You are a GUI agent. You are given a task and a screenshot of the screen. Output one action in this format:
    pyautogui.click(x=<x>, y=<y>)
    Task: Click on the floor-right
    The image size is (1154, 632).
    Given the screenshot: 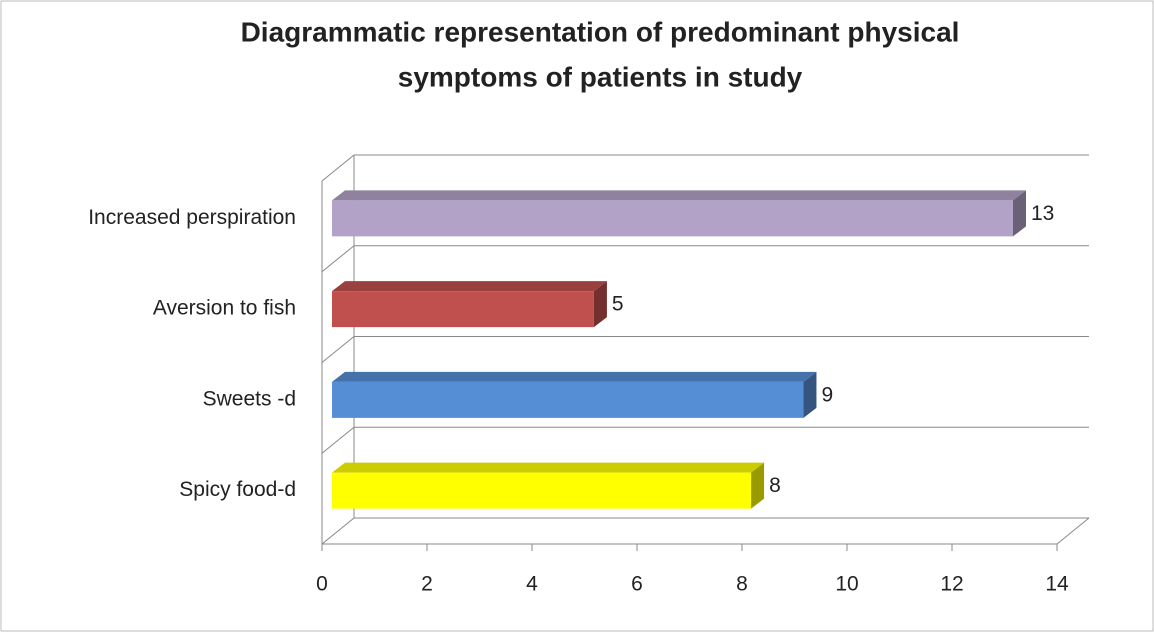 What is the action you would take?
    pyautogui.click(x=1073, y=531)
    